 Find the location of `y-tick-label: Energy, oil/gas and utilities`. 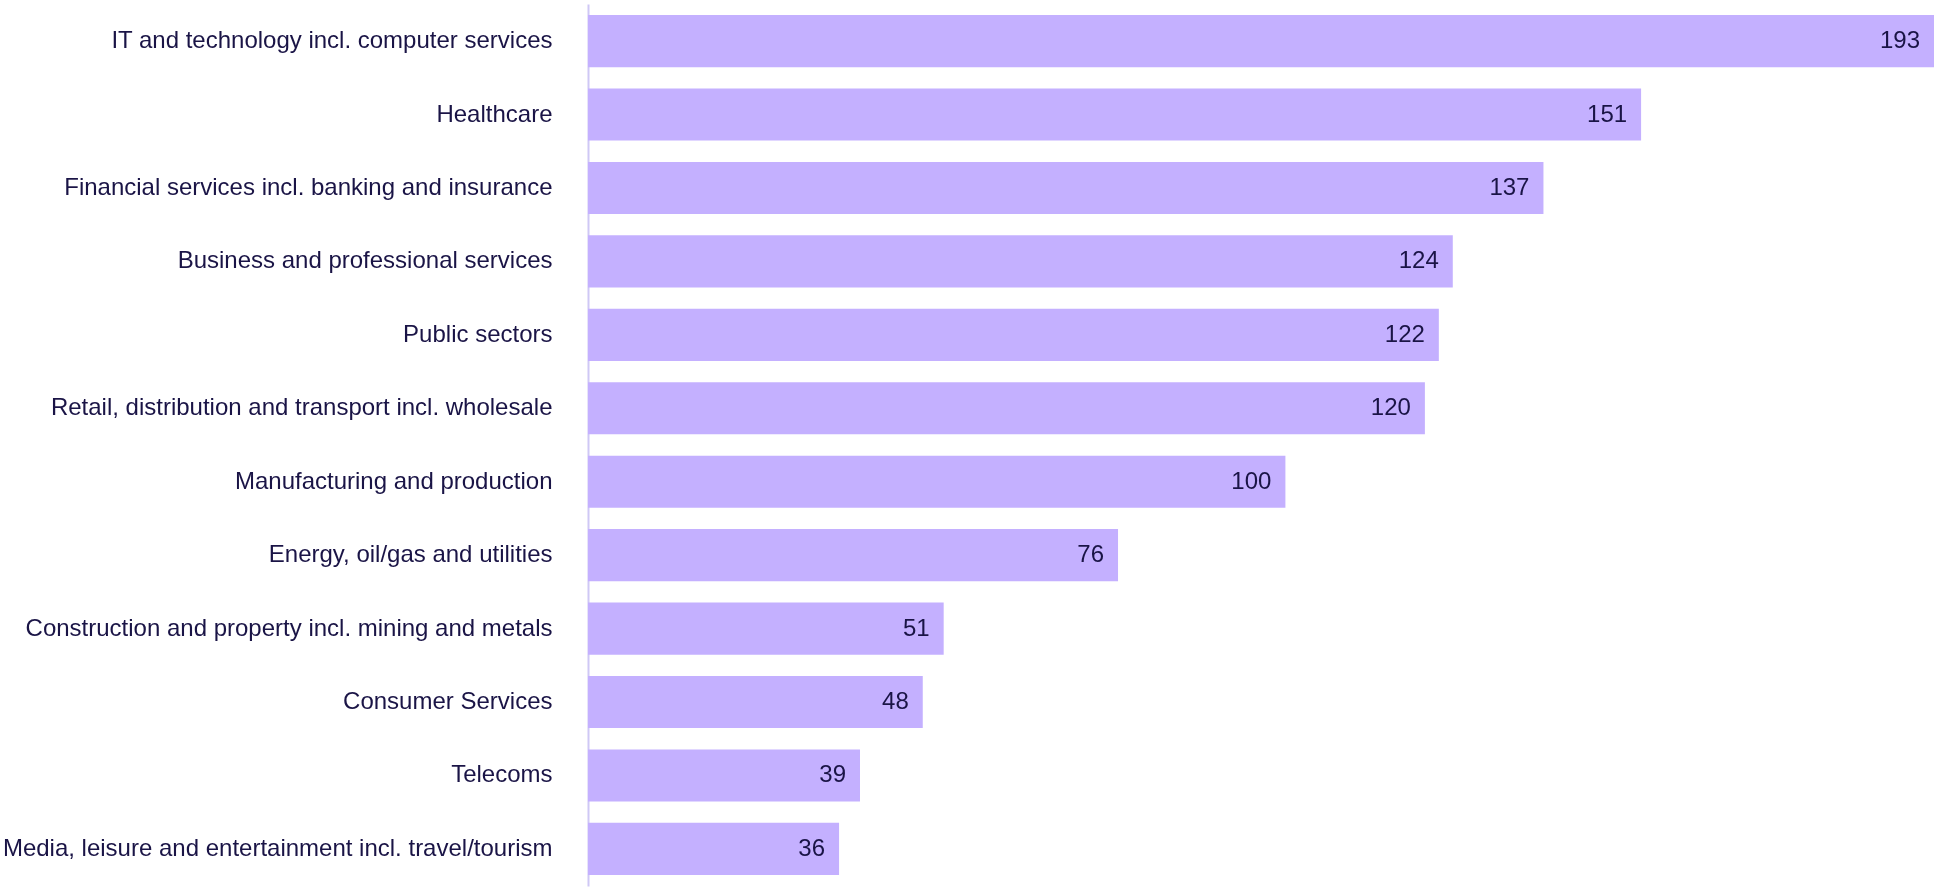

y-tick-label: Energy, oil/gas and utilities is located at coordinates (410, 554).